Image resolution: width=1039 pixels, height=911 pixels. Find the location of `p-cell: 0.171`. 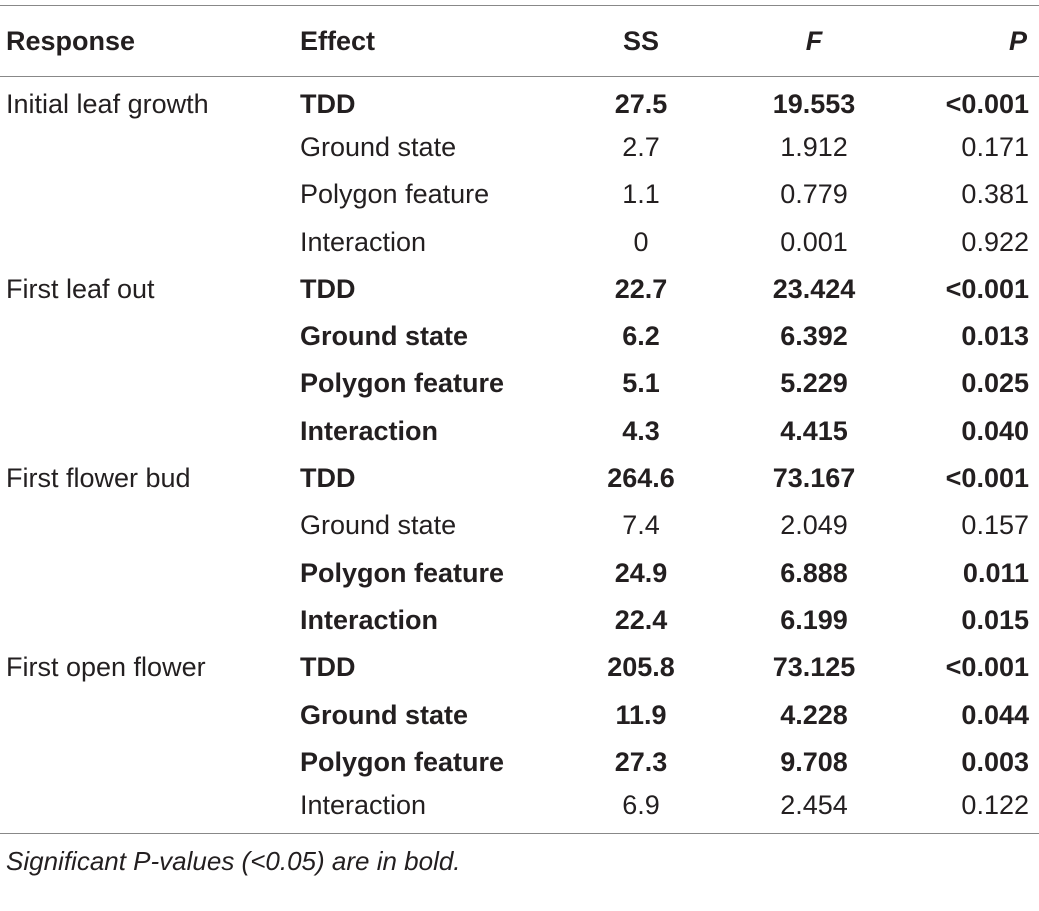

p-cell: 0.171 is located at coordinates (995, 146).